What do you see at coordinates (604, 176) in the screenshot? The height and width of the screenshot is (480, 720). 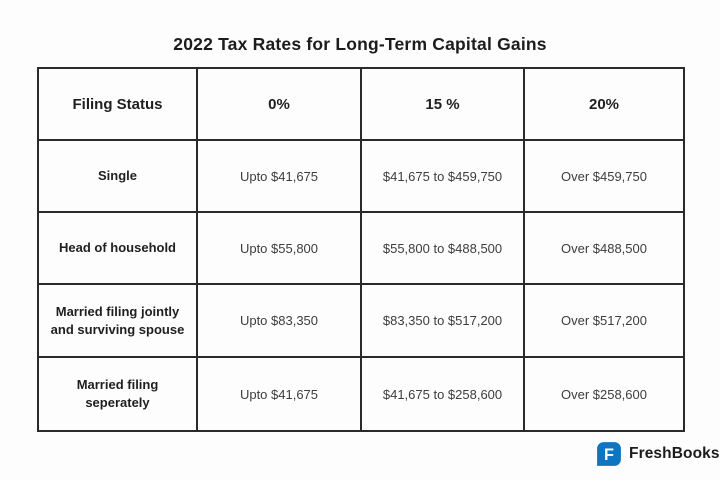 I see `cell-rate-20-bracket: Over $459,750` at bounding box center [604, 176].